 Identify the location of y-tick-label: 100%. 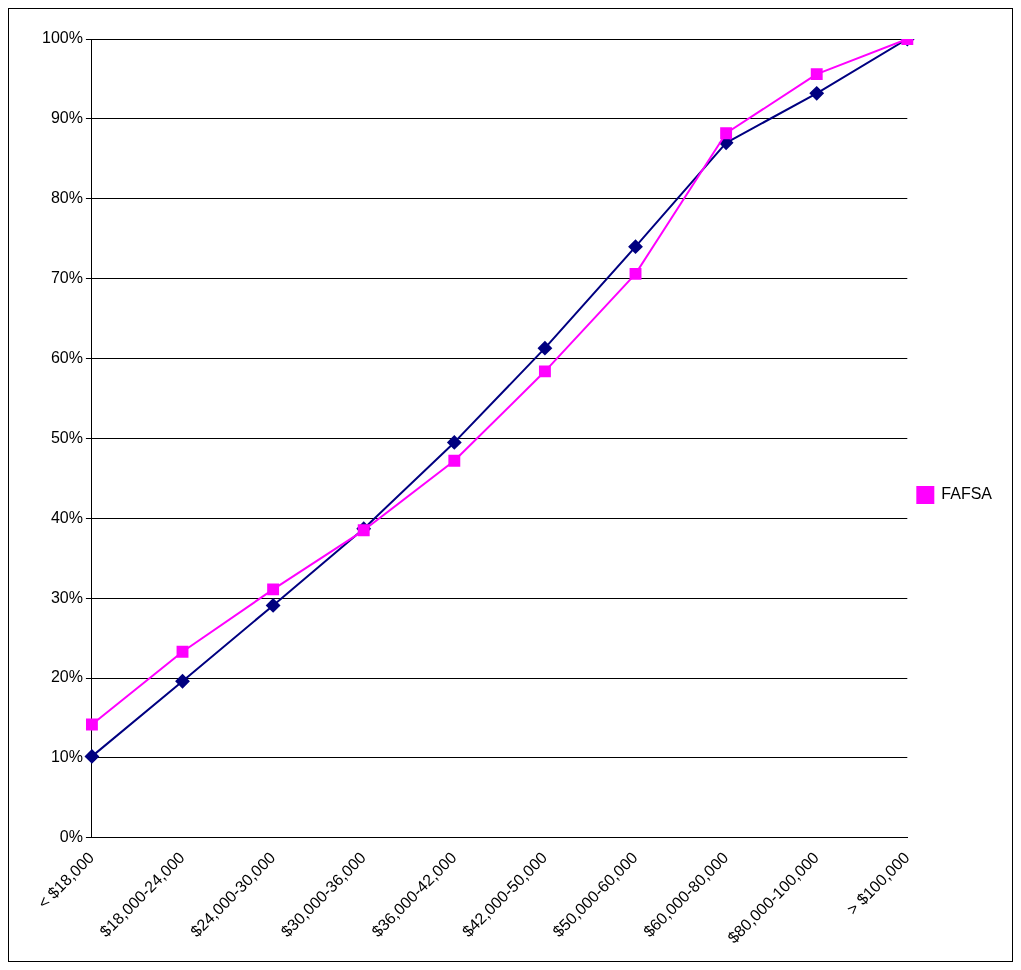
(62, 38).